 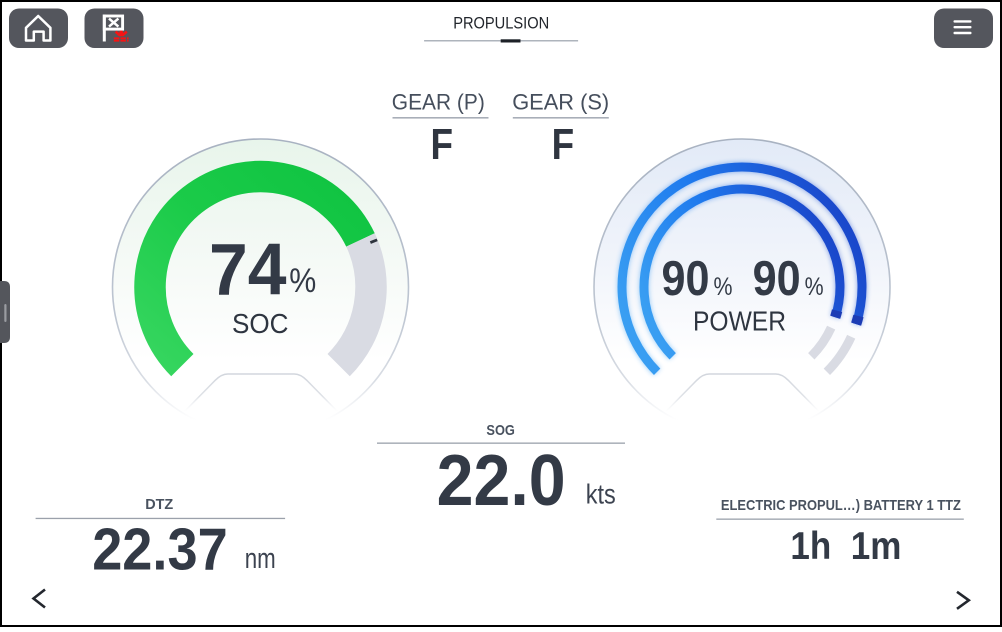 What do you see at coordinates (560, 102) in the screenshot?
I see `svg-text: GEAR (S)` at bounding box center [560, 102].